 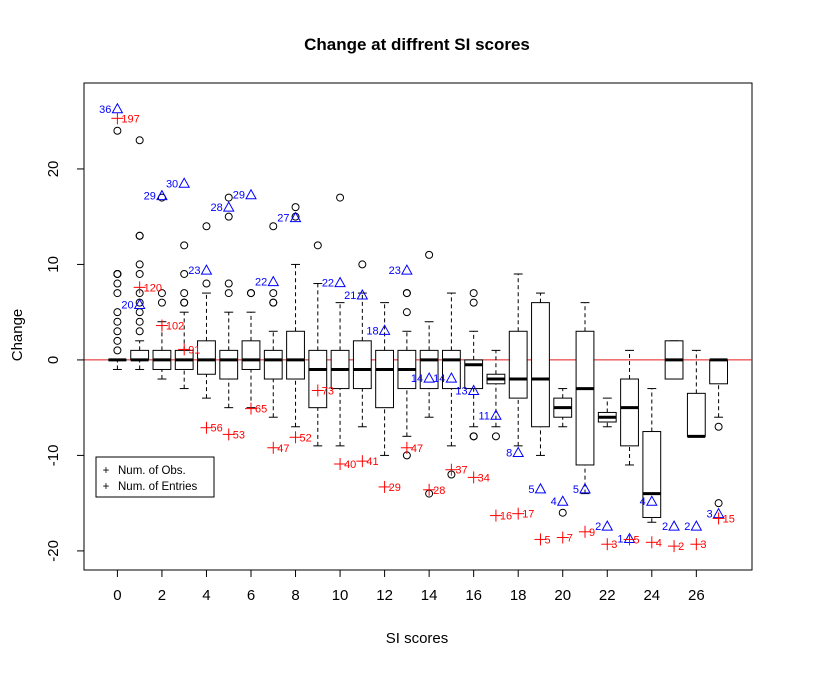 What do you see at coordinates (17, 335) in the screenshot?
I see `y-axis-label: Change` at bounding box center [17, 335].